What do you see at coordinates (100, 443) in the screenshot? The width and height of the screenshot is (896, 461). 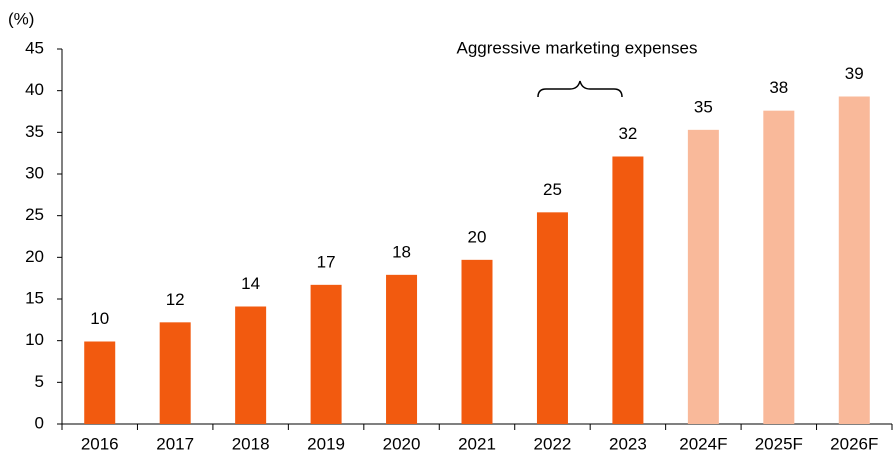 I see `x-tick-label: 2016` at bounding box center [100, 443].